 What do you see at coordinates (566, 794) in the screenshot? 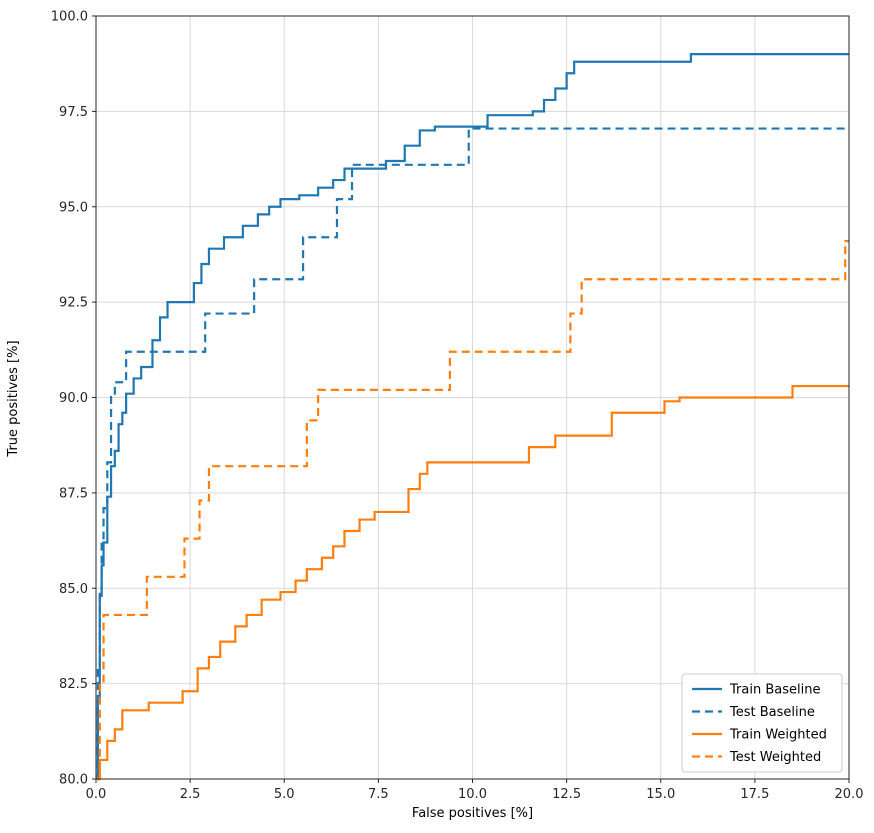
I see `svg-text: 12.5` at bounding box center [566, 794].